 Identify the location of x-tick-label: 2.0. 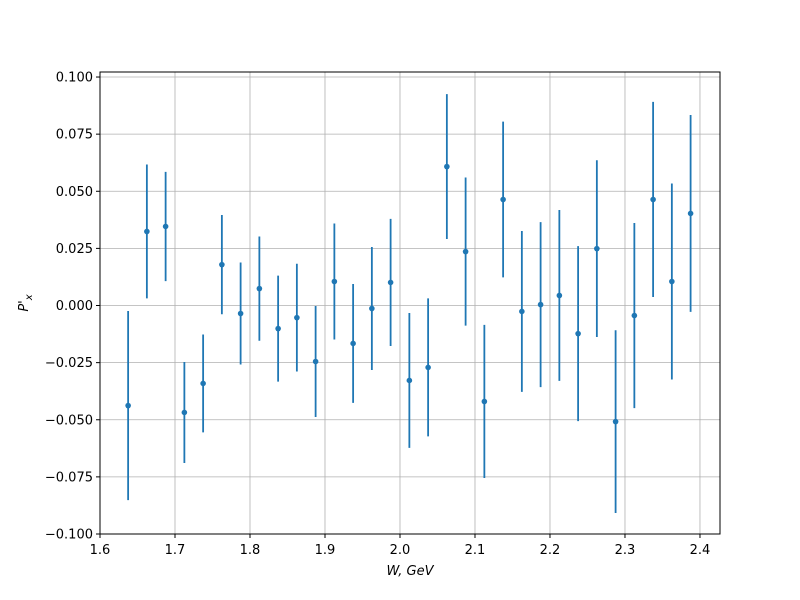
(400, 550).